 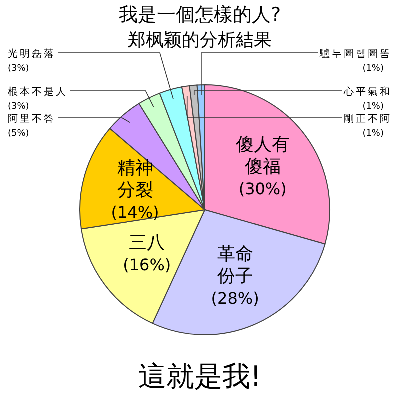 I want to click on slice-label: 革命份子, so click(x=235, y=264).